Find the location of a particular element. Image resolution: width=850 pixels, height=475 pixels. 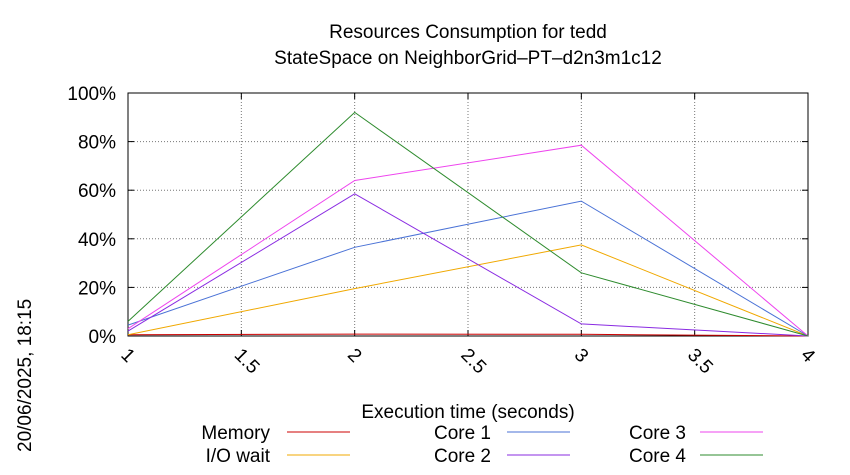

x-tick-labels: 1 1.5 2 2.5 3 3.5 4 is located at coordinates (467, 362).